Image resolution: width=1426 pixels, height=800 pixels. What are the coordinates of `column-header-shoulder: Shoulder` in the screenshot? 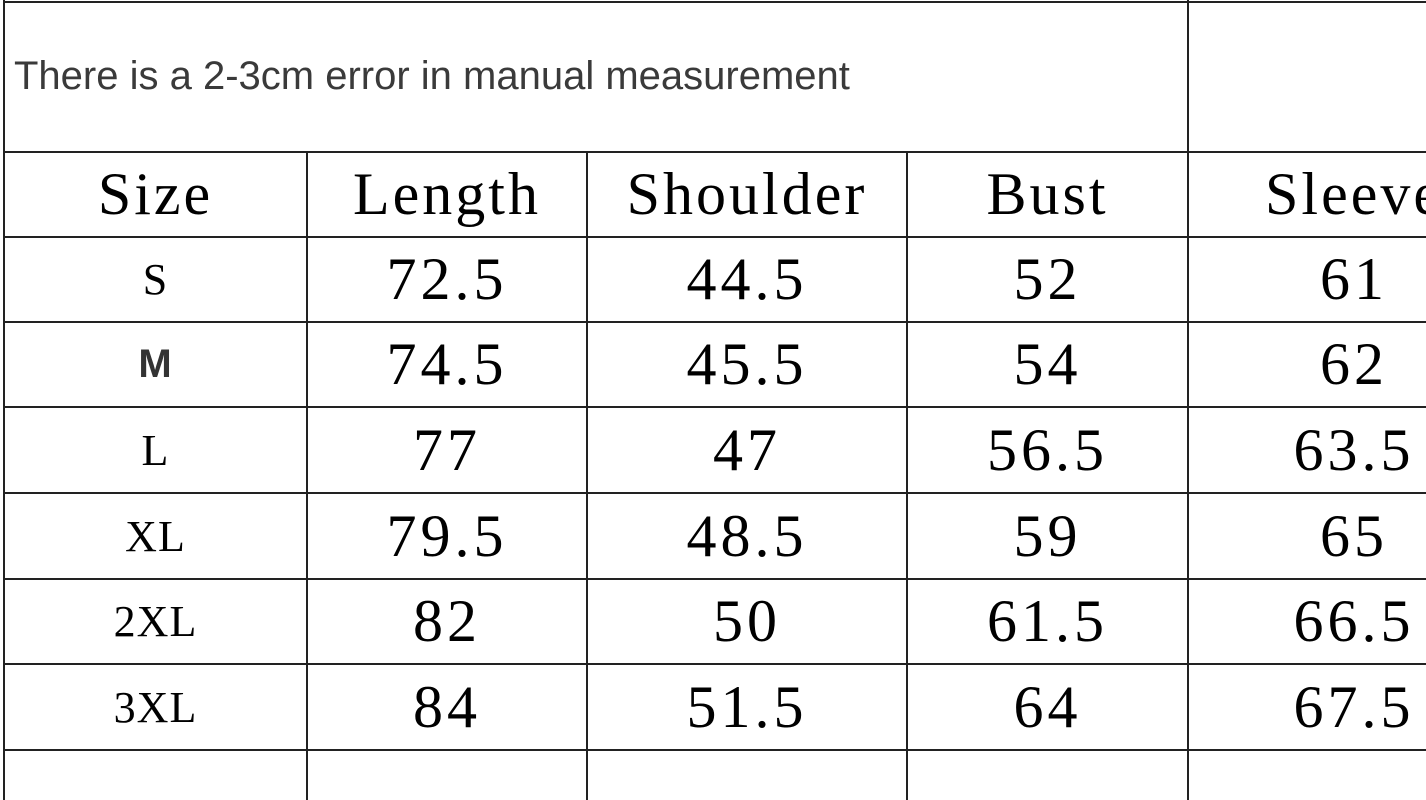 It's located at (747, 194).